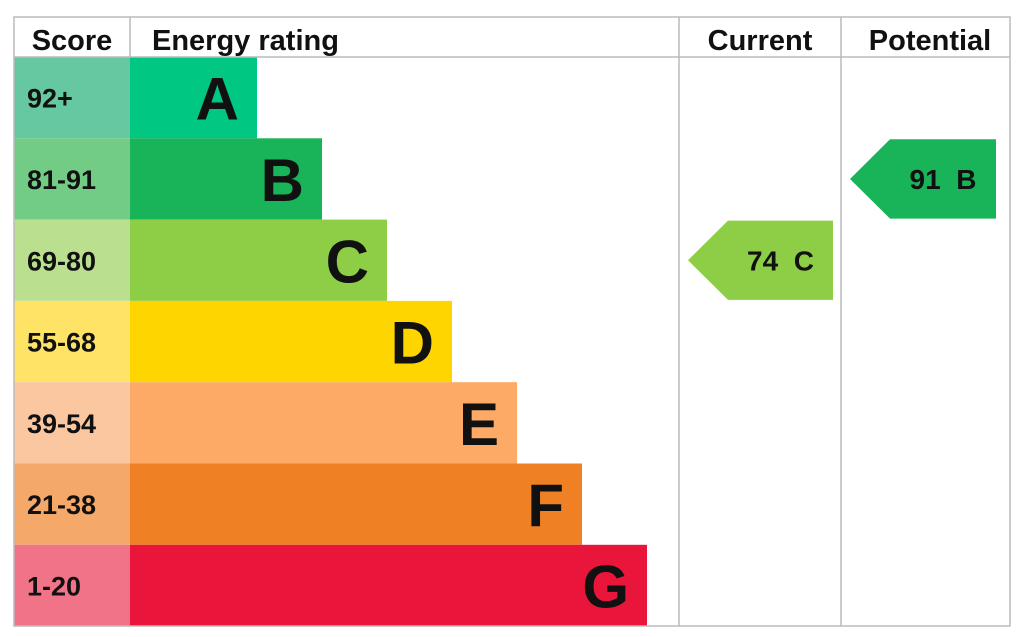  What do you see at coordinates (61, 343) in the screenshot?
I see `score-label: 55-68` at bounding box center [61, 343].